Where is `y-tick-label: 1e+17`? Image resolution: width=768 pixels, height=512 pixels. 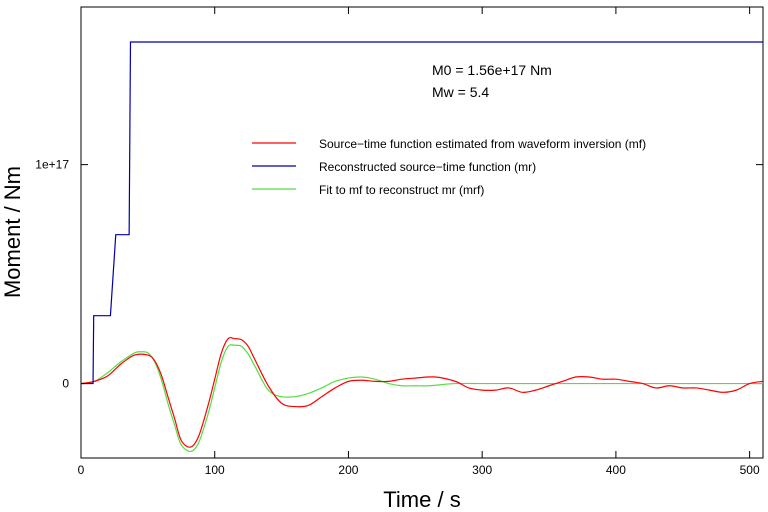 y-tick-label: 1e+17 is located at coordinates (52, 165).